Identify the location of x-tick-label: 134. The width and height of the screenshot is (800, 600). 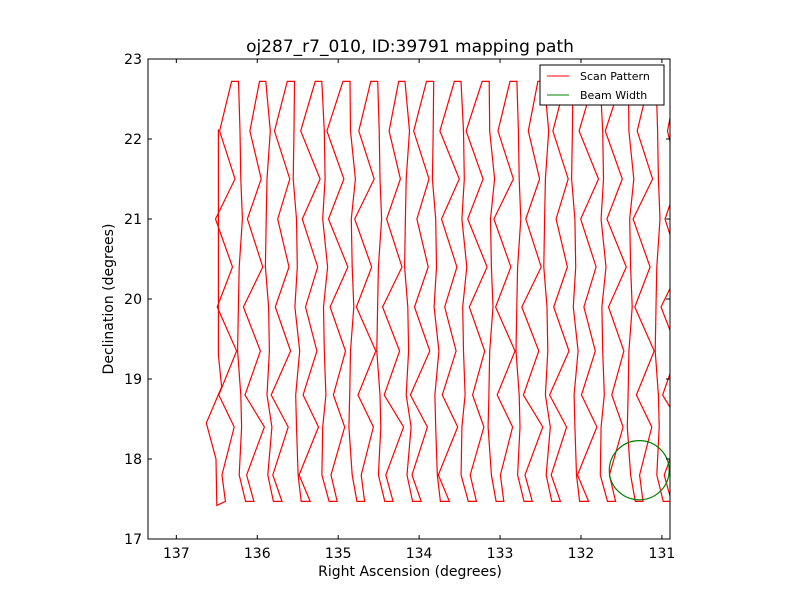
(419, 554).